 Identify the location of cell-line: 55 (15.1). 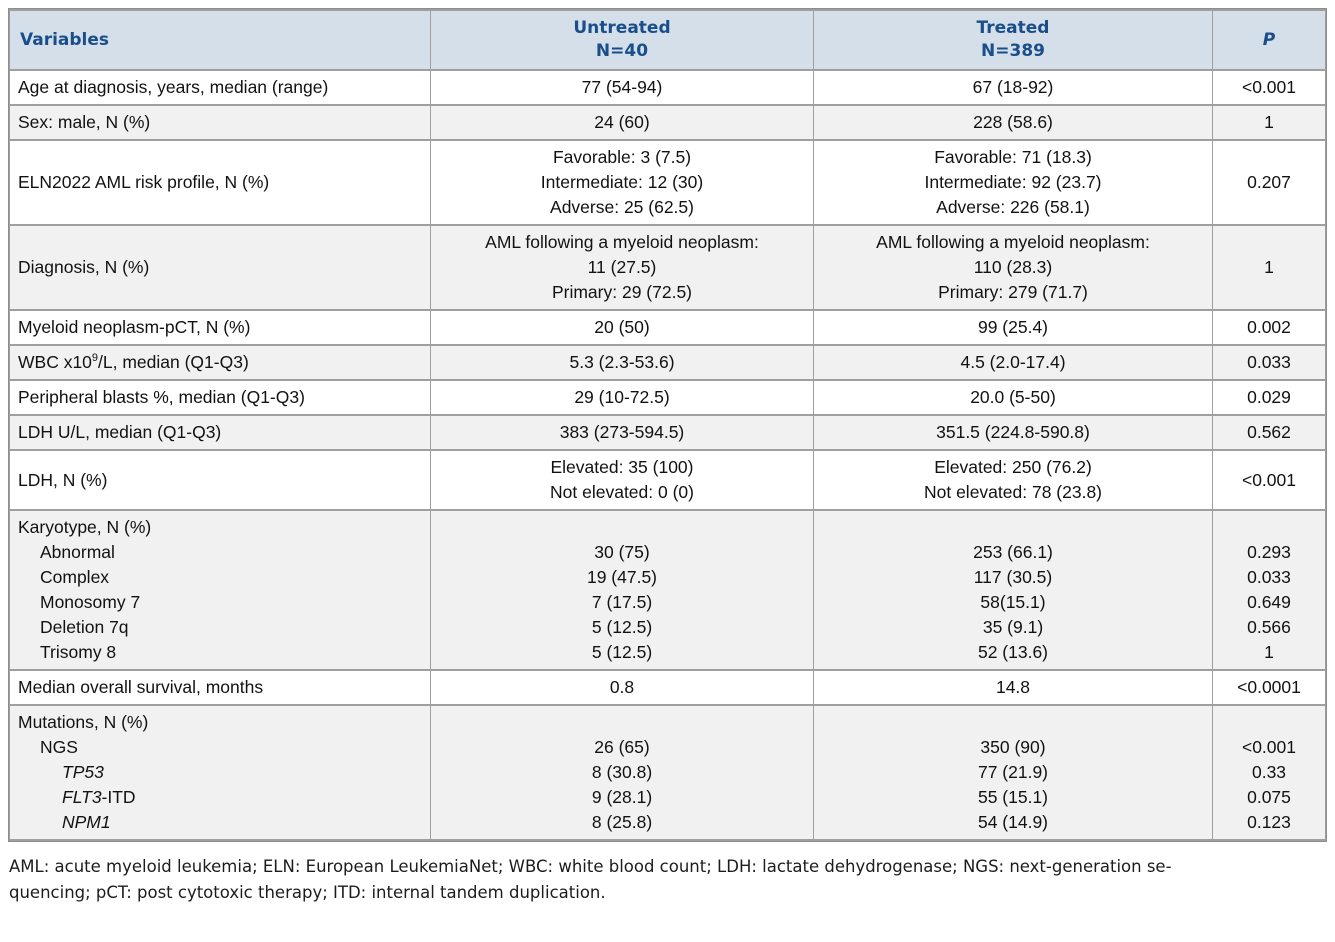
(1013, 797).